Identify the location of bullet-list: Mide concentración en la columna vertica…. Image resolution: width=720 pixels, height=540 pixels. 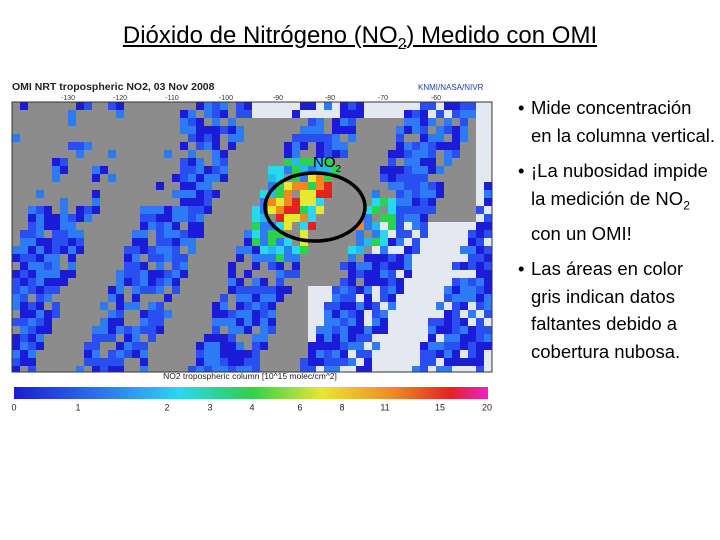
(614, 233).